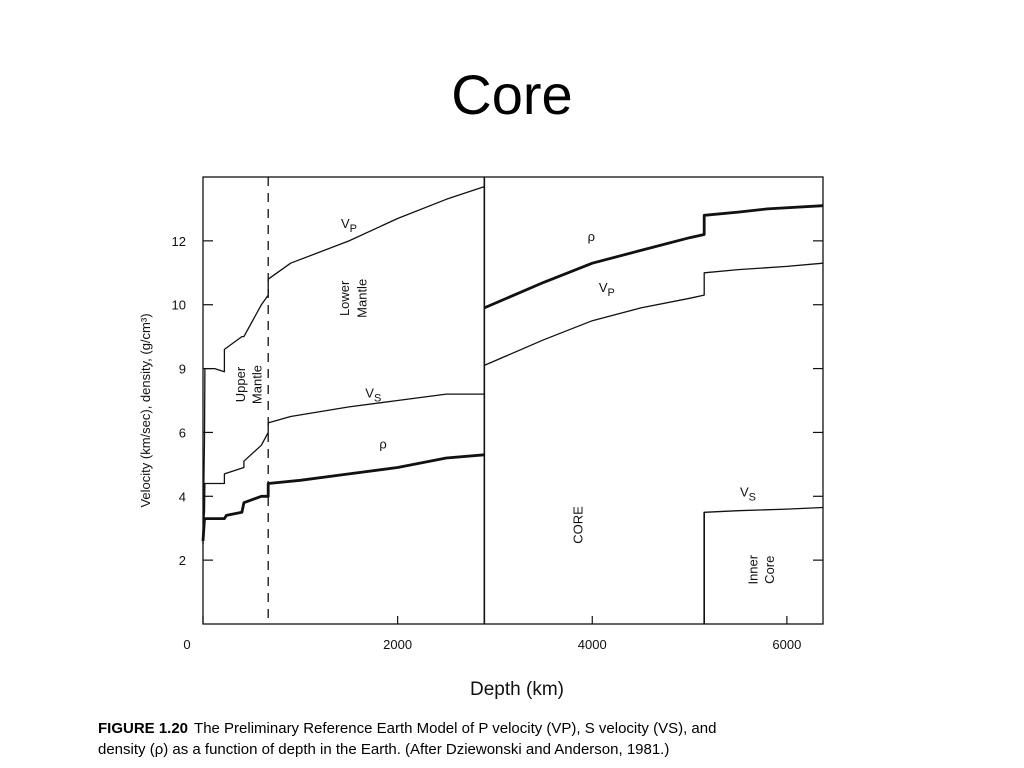 The width and height of the screenshot is (1024, 768). What do you see at coordinates (182, 560) in the screenshot?
I see `y-tick-label: 2` at bounding box center [182, 560].